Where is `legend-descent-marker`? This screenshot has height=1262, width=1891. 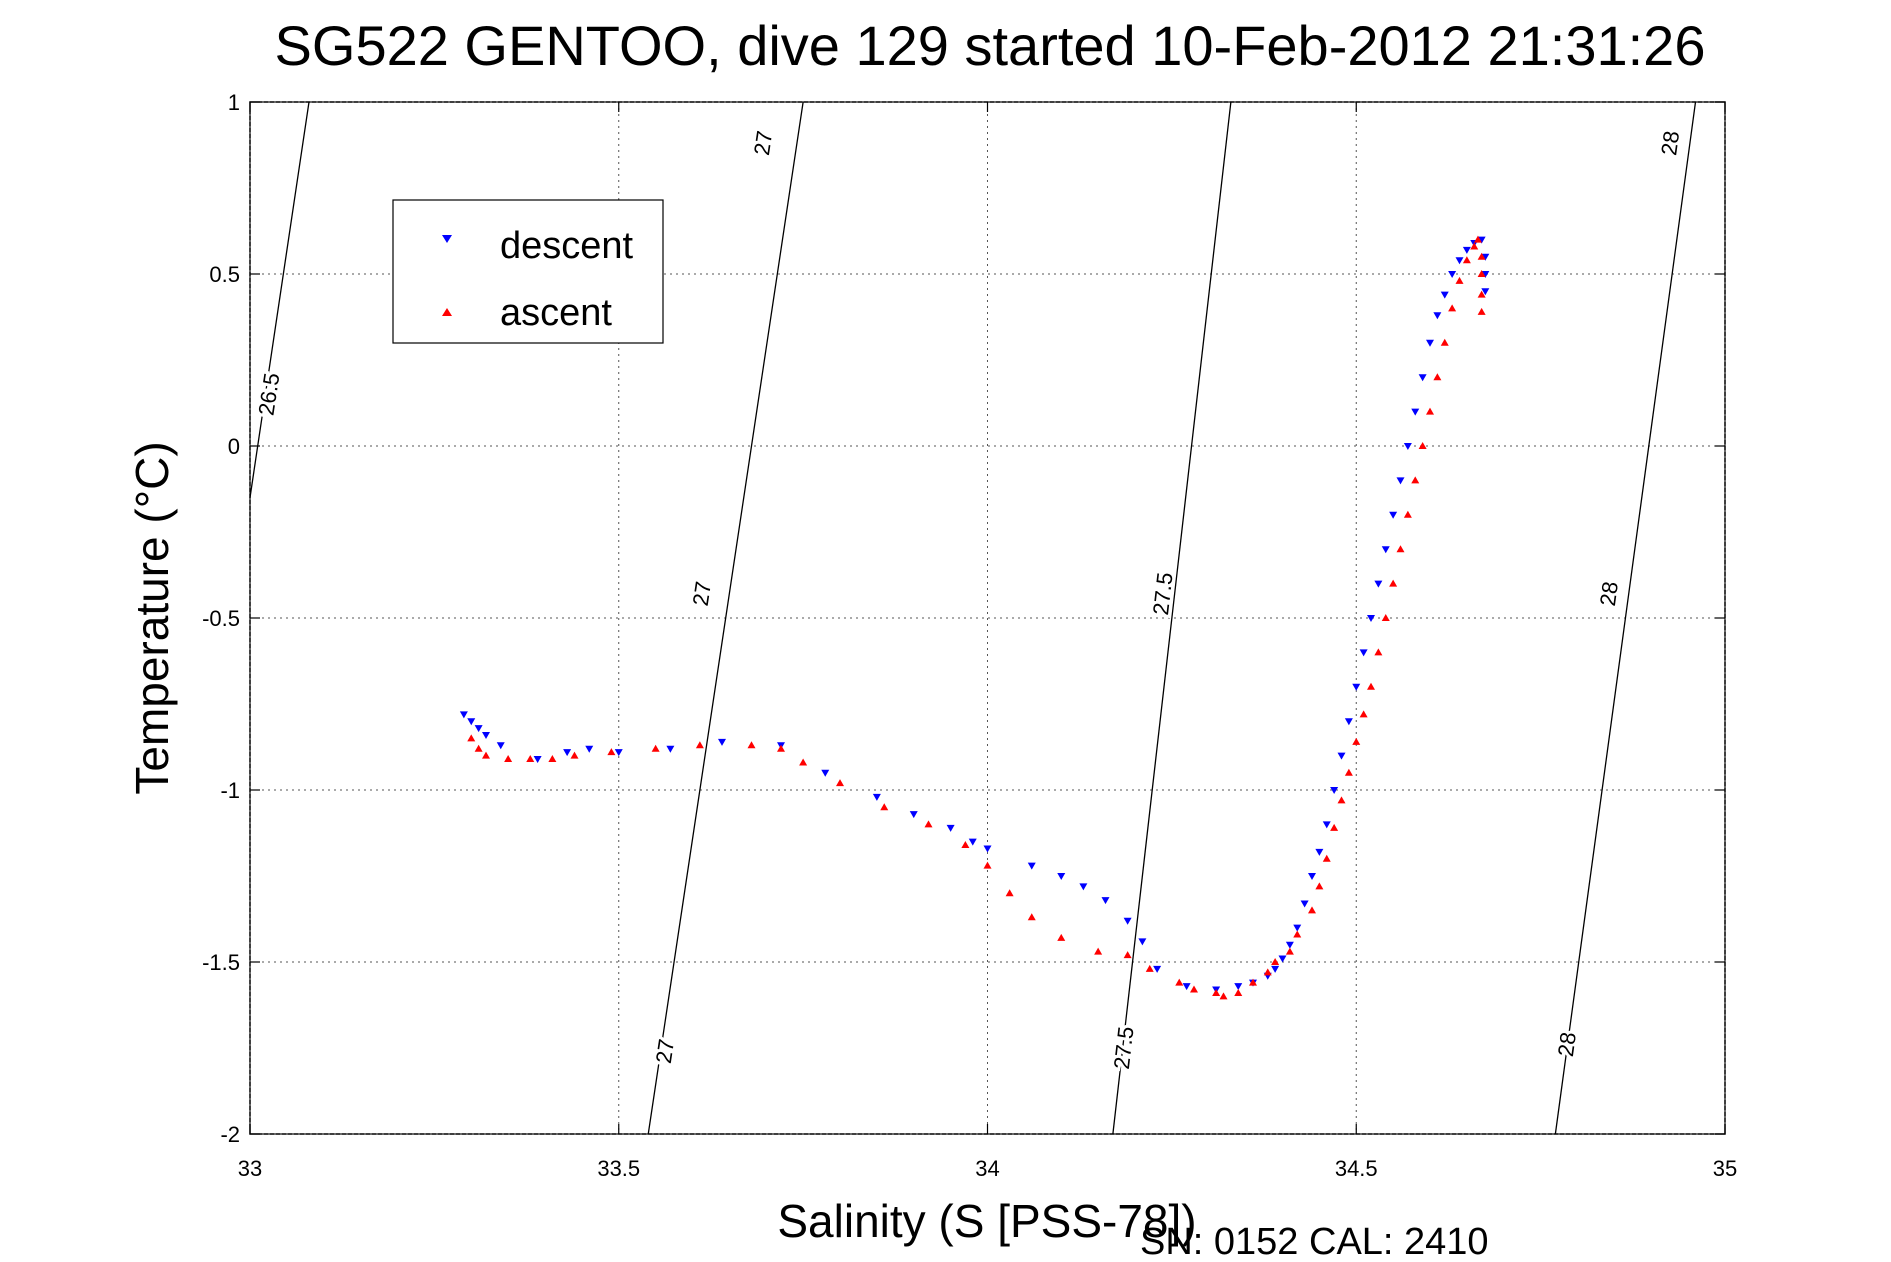 legend-descent-marker is located at coordinates (447, 239).